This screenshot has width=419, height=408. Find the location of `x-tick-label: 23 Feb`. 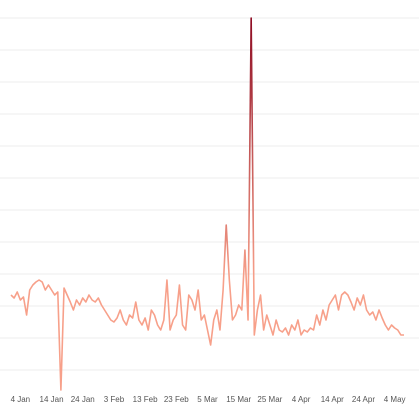

x-tick-label: 23 Feb is located at coordinates (176, 399).